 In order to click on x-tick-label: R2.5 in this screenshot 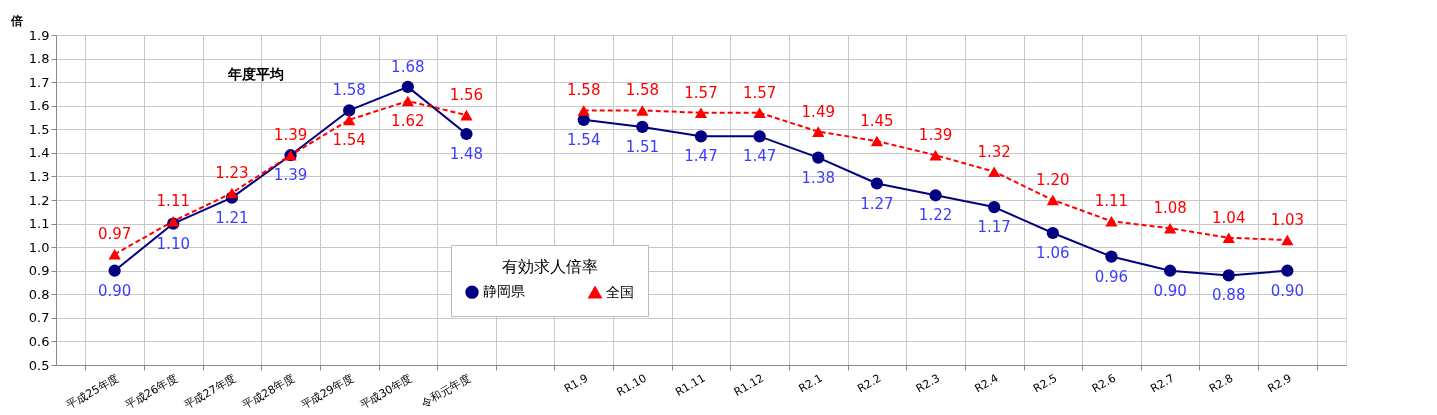, I will do `click(1045, 383)`.